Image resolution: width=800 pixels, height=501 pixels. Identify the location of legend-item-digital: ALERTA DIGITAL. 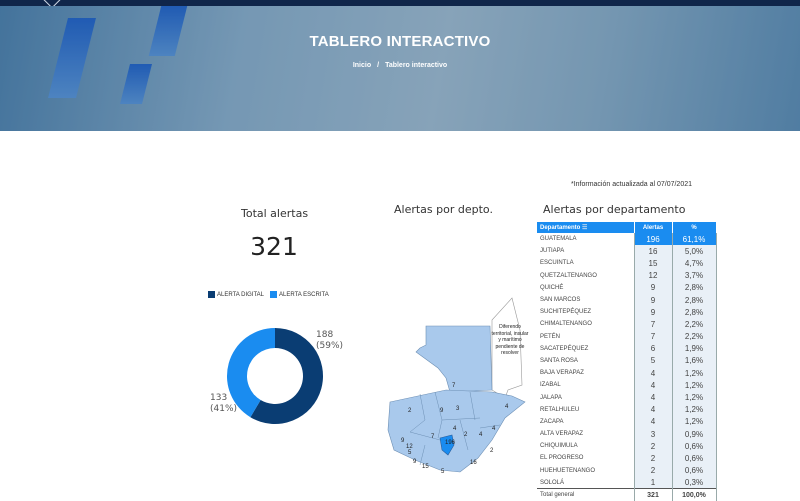
(236, 294).